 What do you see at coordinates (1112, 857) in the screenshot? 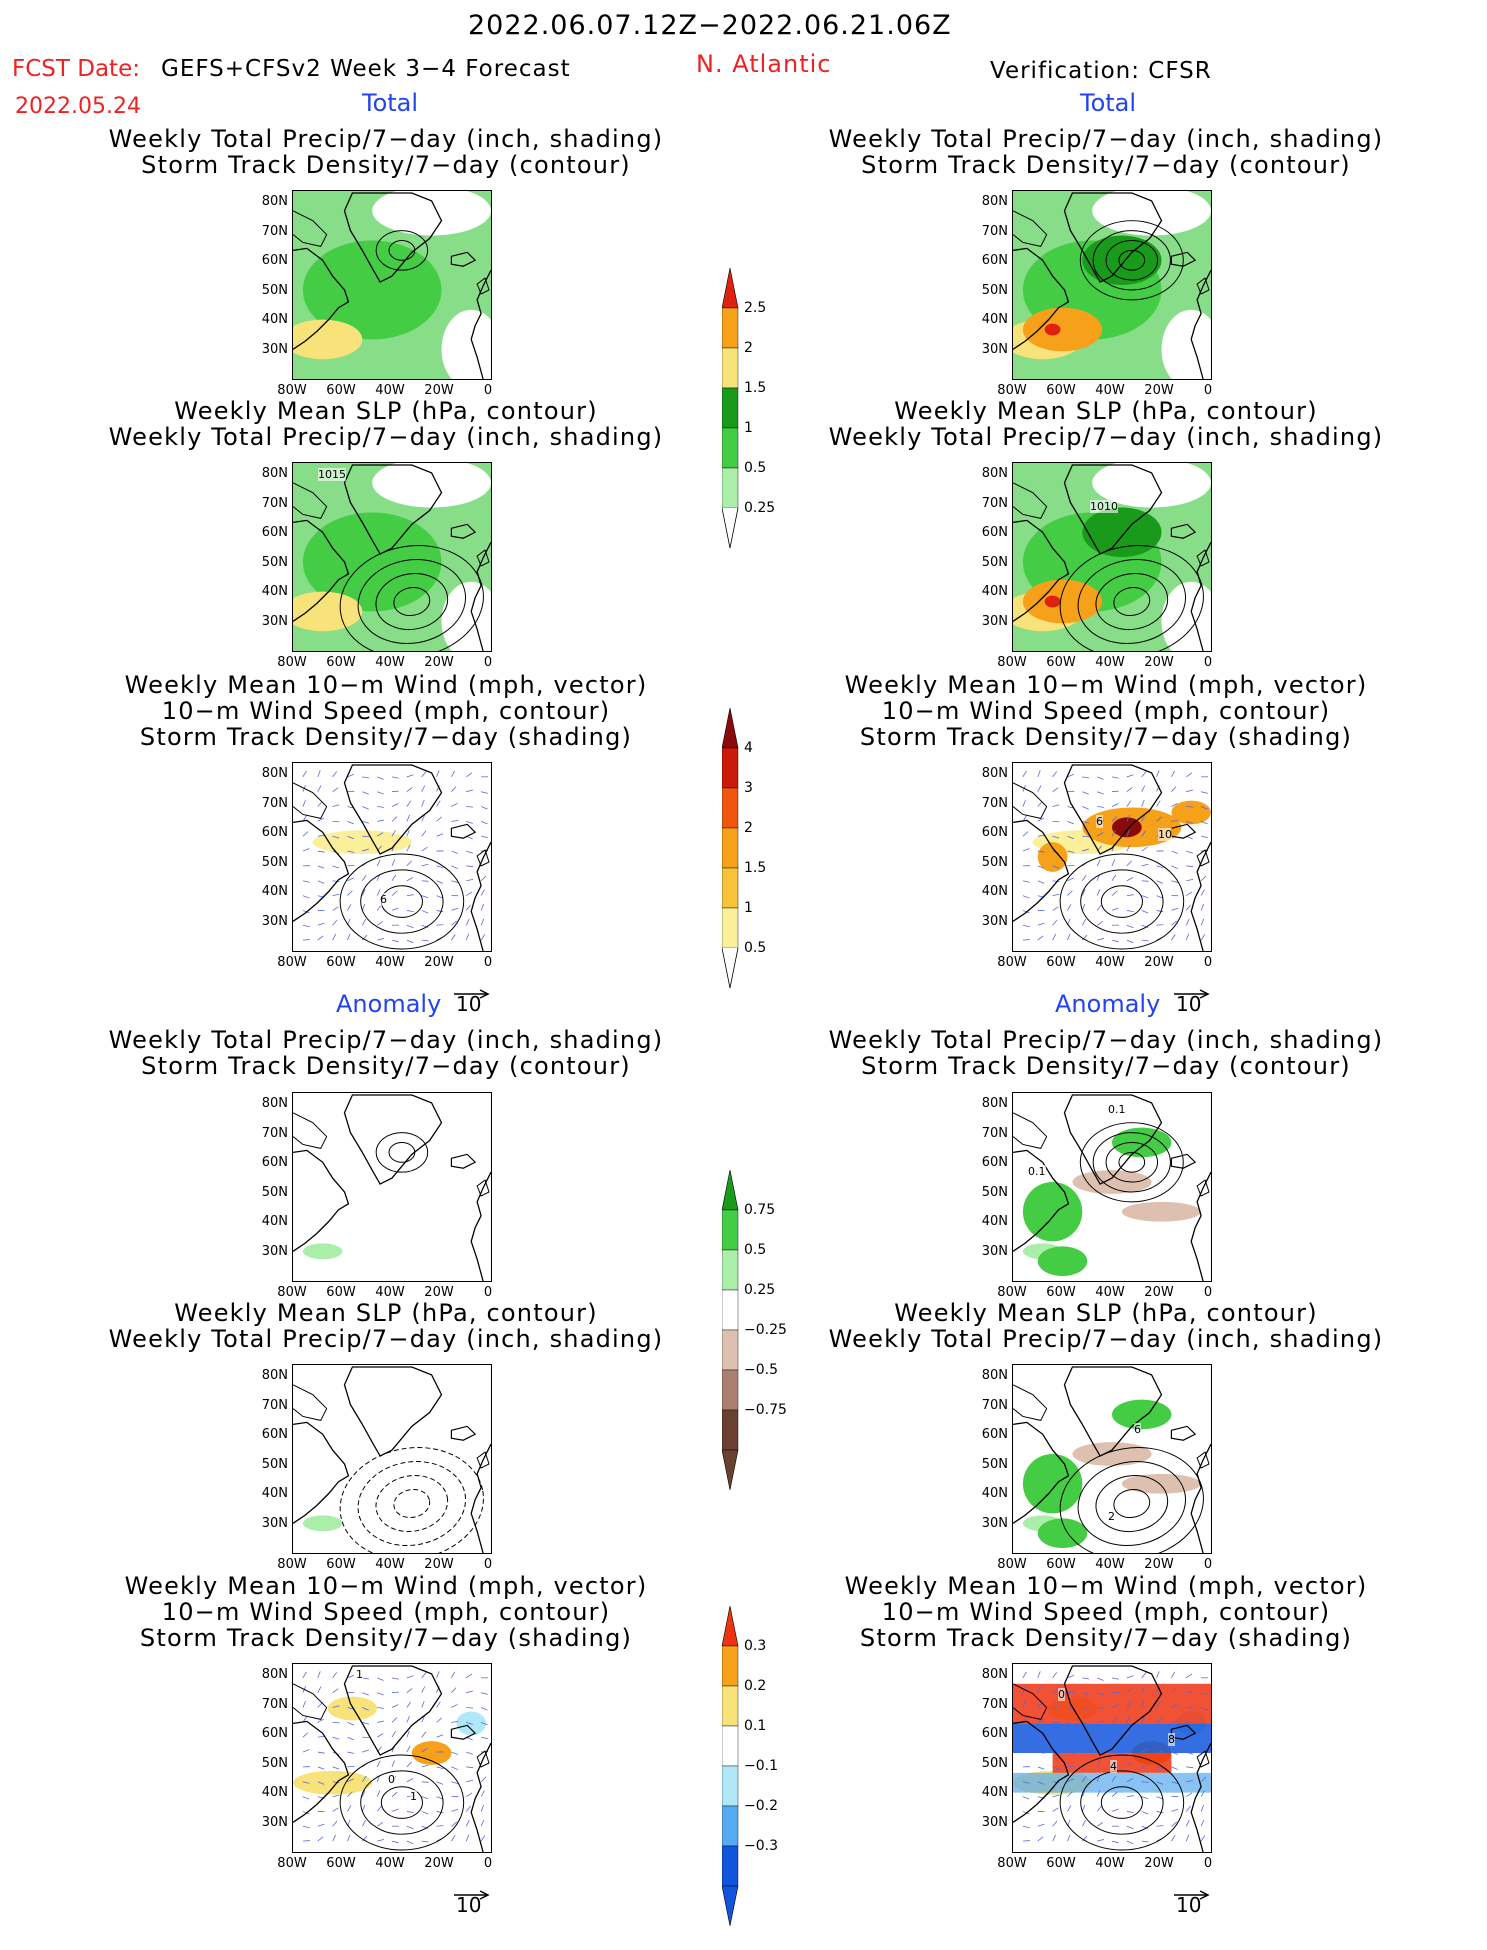
I see `map-obs-wind-total` at bounding box center [1112, 857].